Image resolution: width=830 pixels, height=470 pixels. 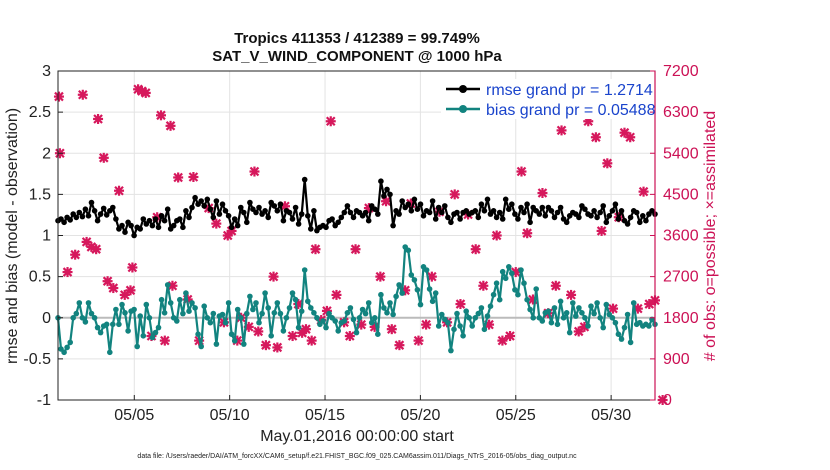 What do you see at coordinates (681, 277) in the screenshot?
I see `y-right-tick-label: 2700` at bounding box center [681, 277].